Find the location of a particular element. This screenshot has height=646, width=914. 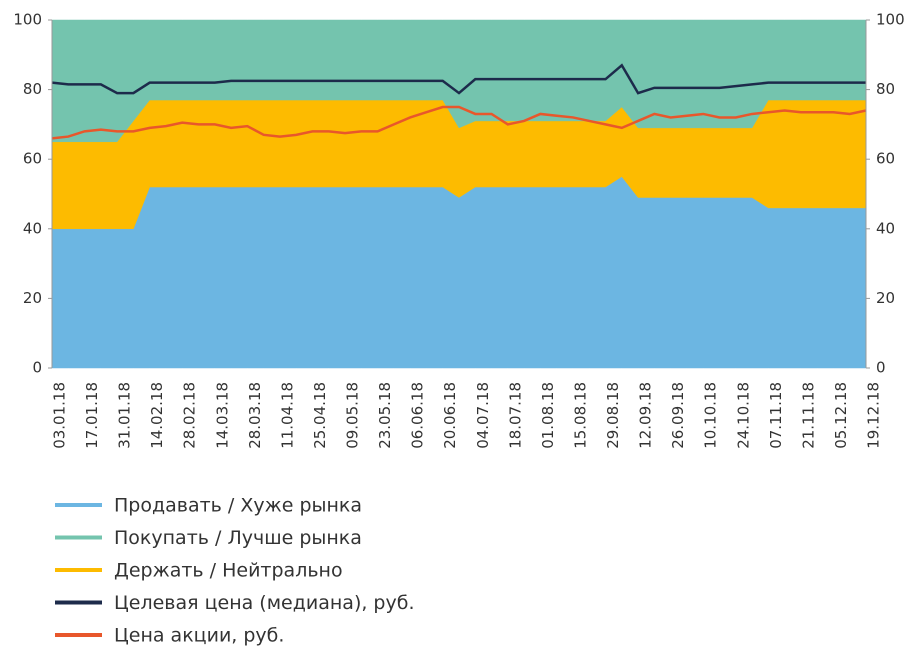

x-tick-label: 19.12.18 is located at coordinates (874, 415).